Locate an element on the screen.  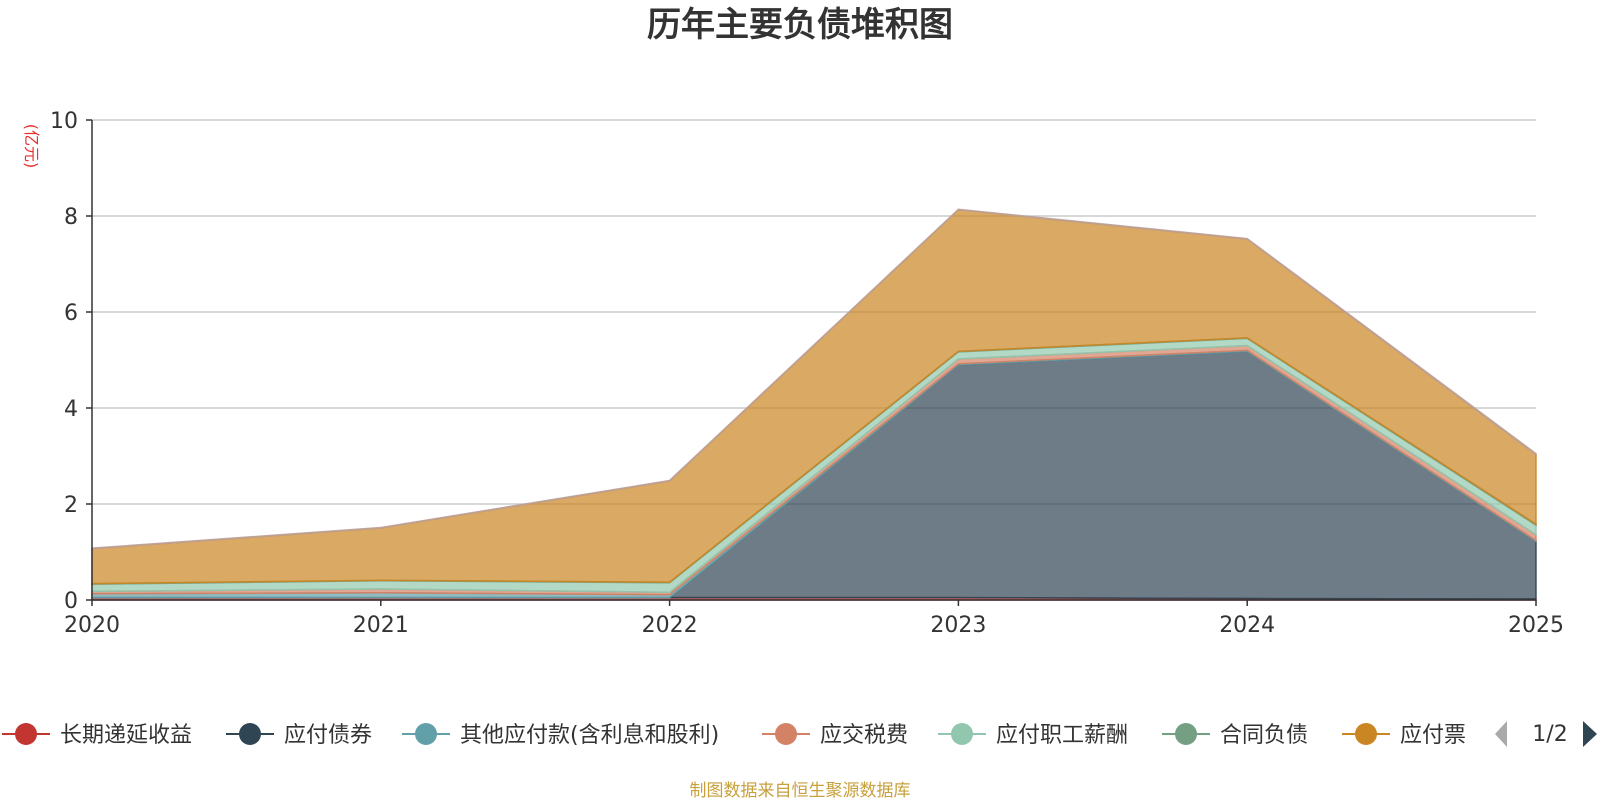
legend-page-indicator: 1/2 is located at coordinates (1549, 734).